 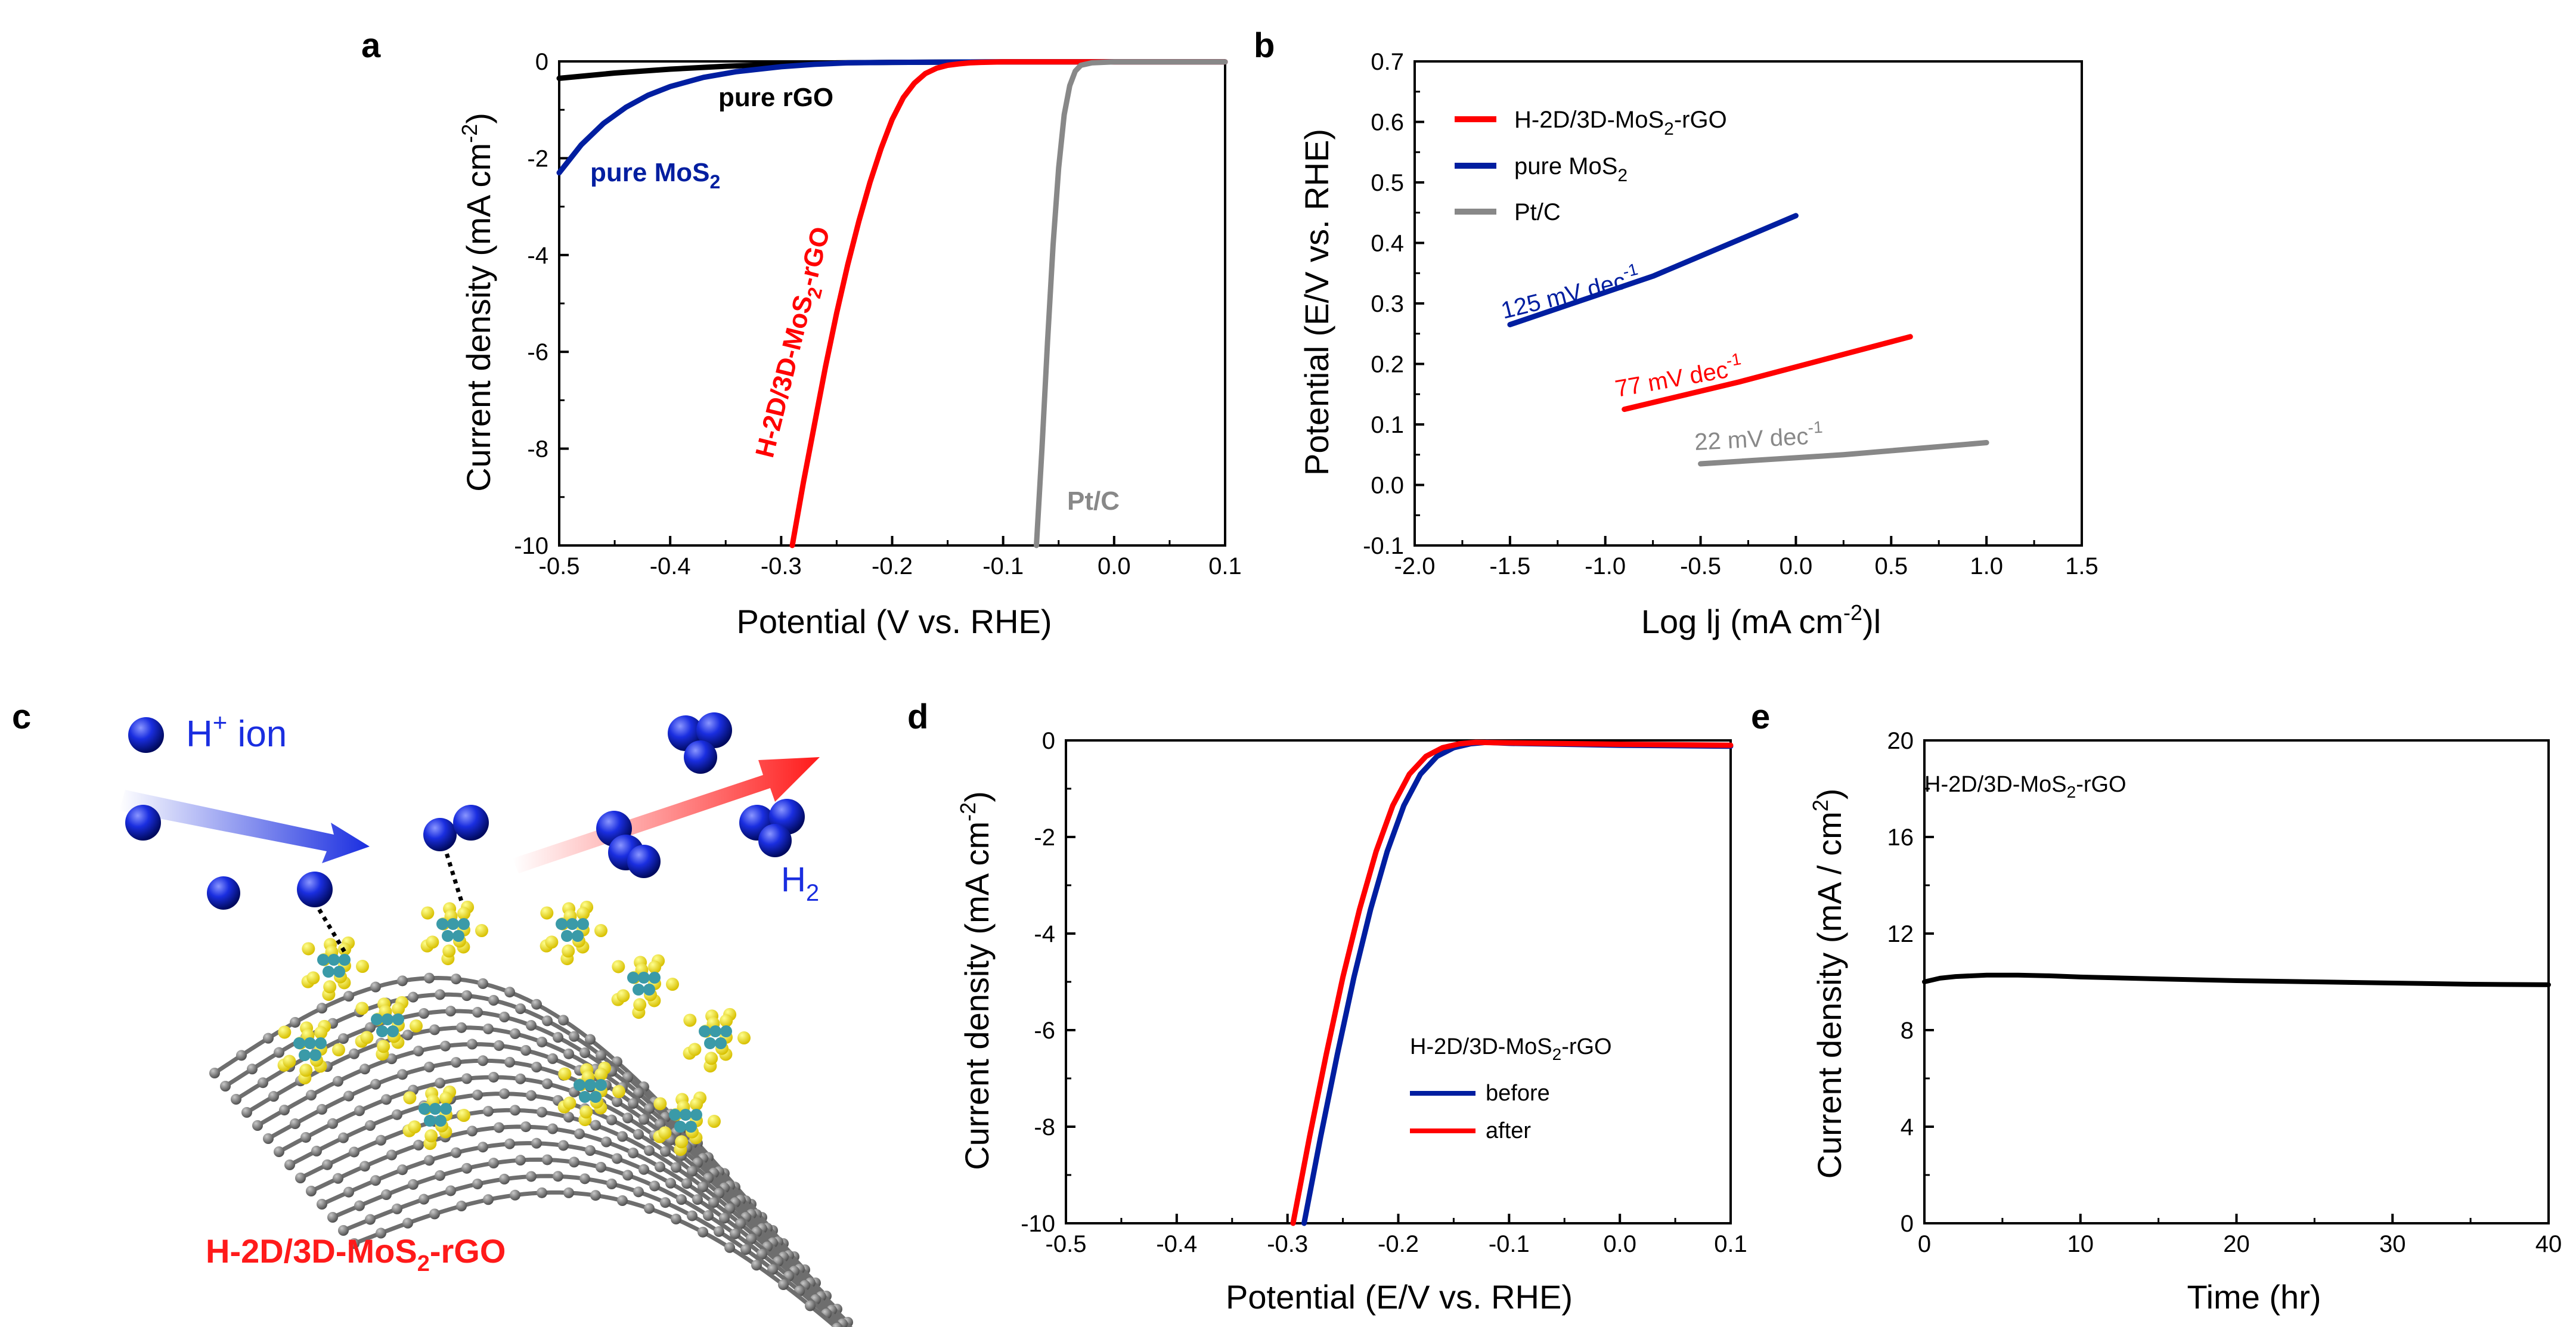 What do you see at coordinates (486, 1017) in the screenshot?
I see `schematic-c: H+ ion H2 H-2D/3D-MoS2-rGO` at bounding box center [486, 1017].